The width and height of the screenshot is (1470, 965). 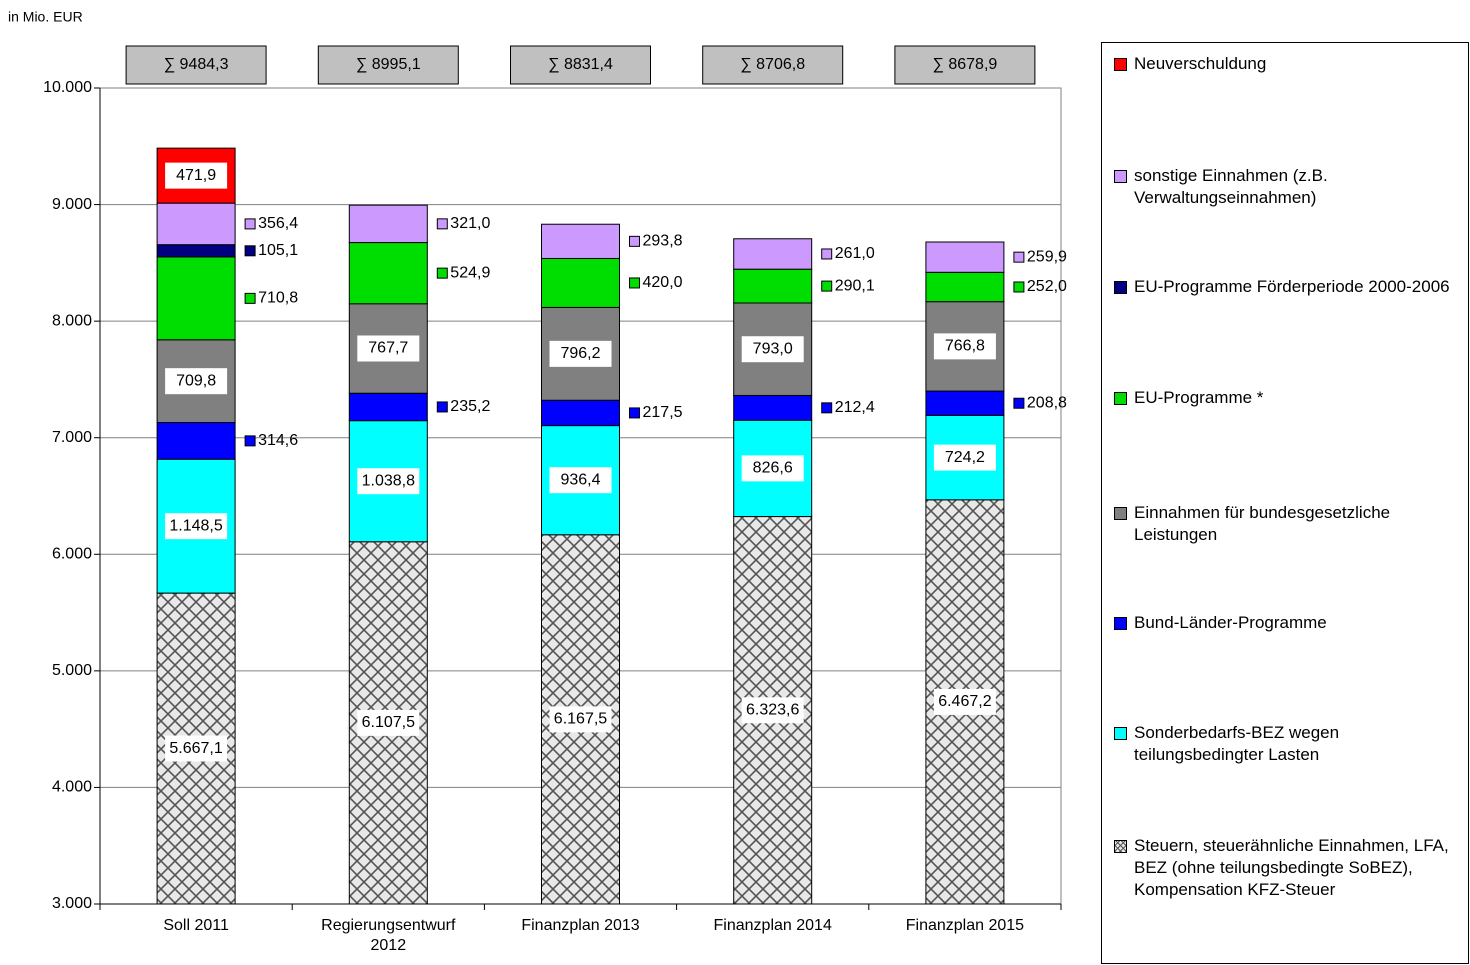 I want to click on value-label: 217,5, so click(x=663, y=412).